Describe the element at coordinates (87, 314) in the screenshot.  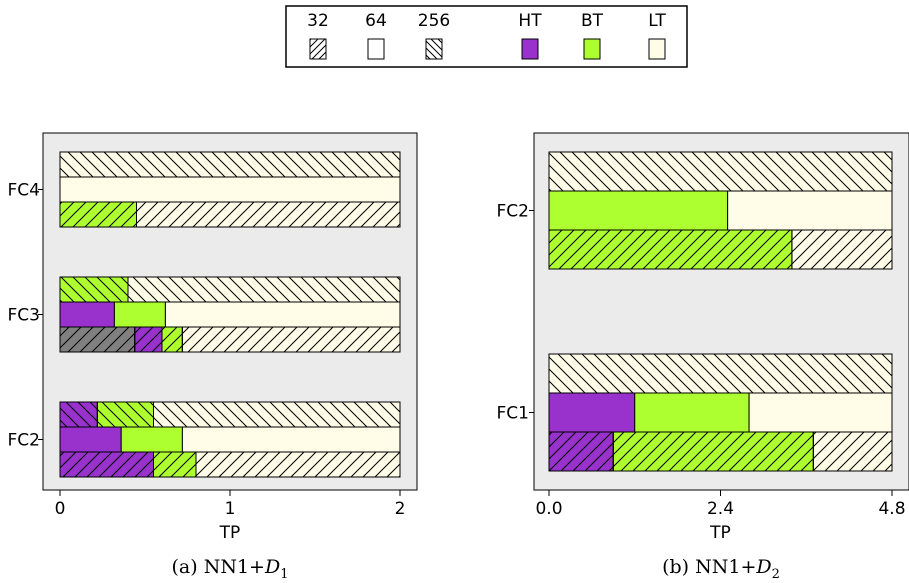
I see `bar-fc3-1-seg-0-ht` at that location.